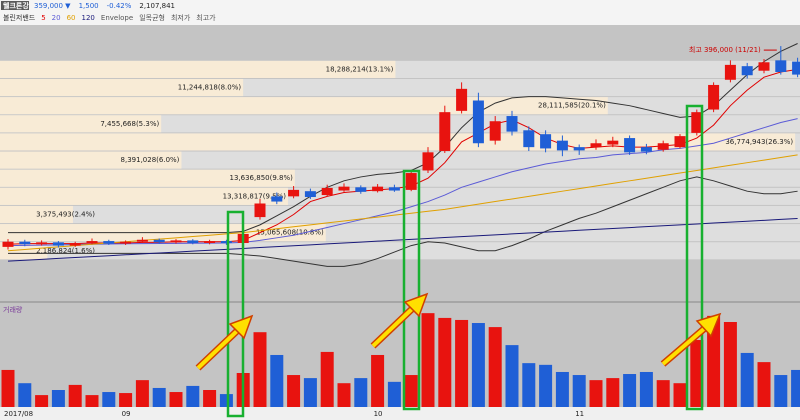  I want to click on indicator-label: 최고가, so click(206, 17).